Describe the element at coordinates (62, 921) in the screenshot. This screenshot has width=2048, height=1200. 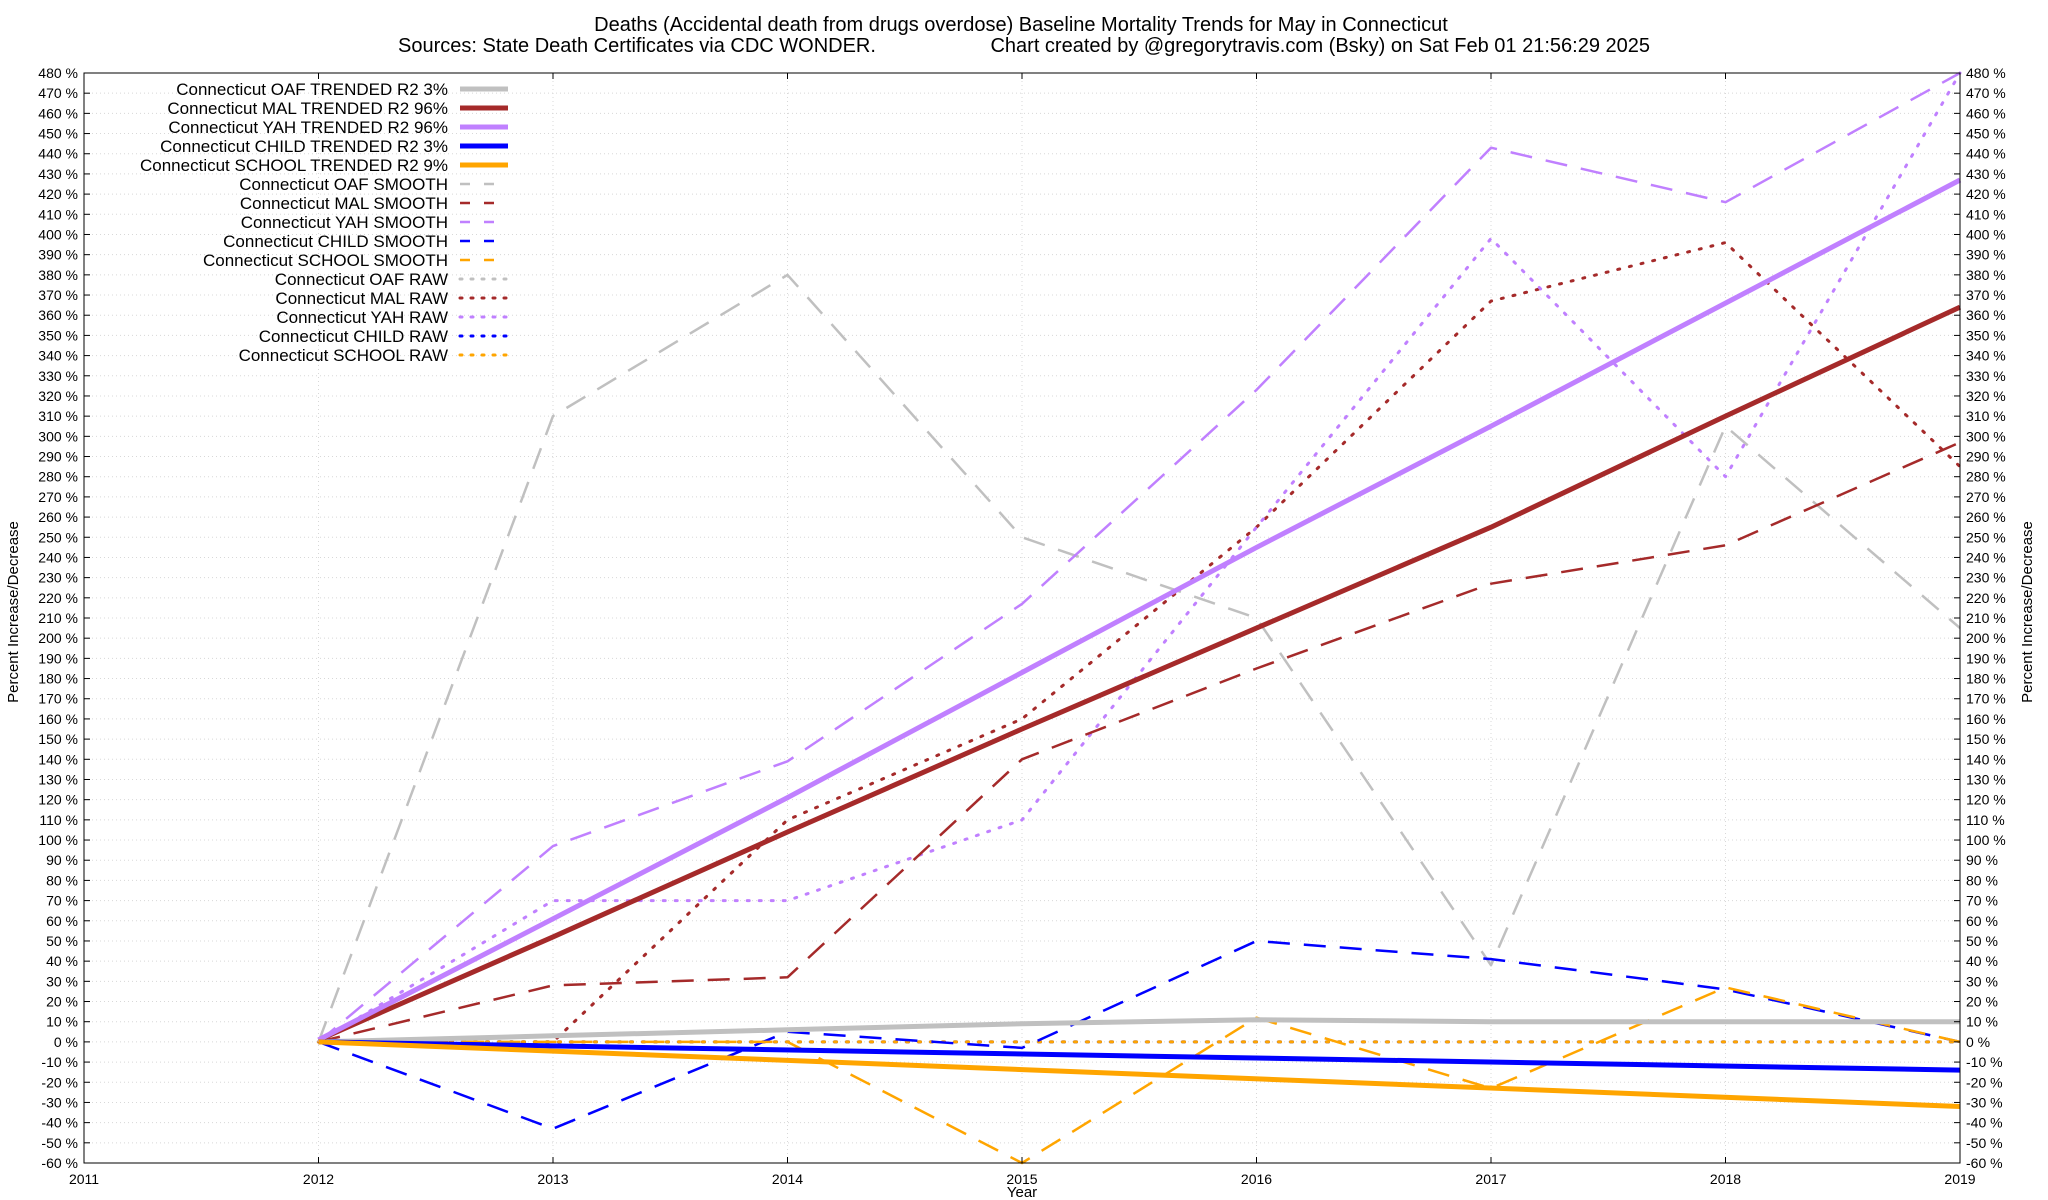
I see `y-tick-label-left: 60 %` at that location.